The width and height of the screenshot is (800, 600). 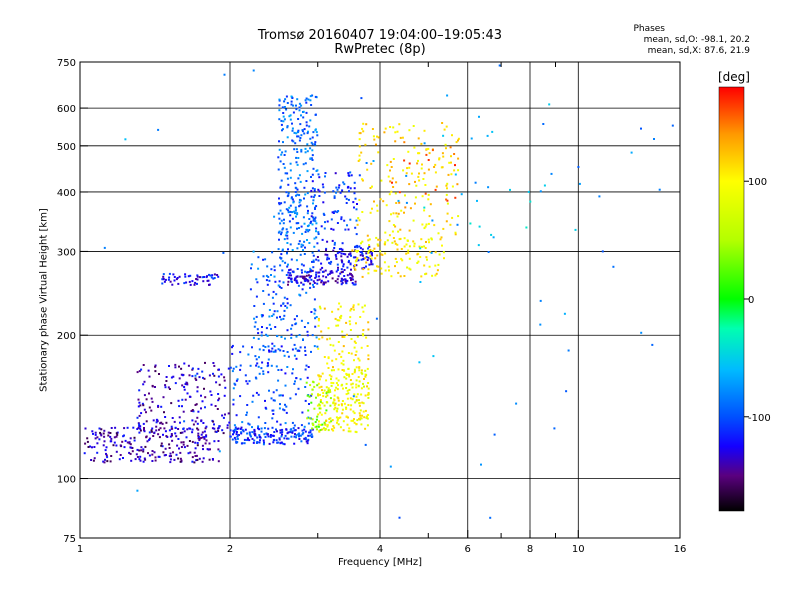 I want to click on x-tick-label: 6, so click(x=468, y=549).